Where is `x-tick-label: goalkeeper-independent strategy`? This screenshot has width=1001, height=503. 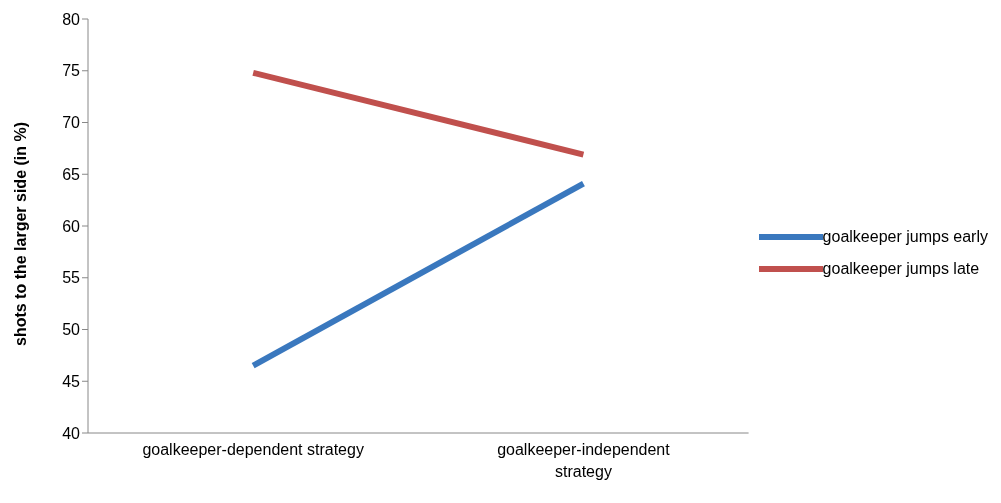
x-tick-label: goalkeeper-independent strategy is located at coordinates (584, 460).